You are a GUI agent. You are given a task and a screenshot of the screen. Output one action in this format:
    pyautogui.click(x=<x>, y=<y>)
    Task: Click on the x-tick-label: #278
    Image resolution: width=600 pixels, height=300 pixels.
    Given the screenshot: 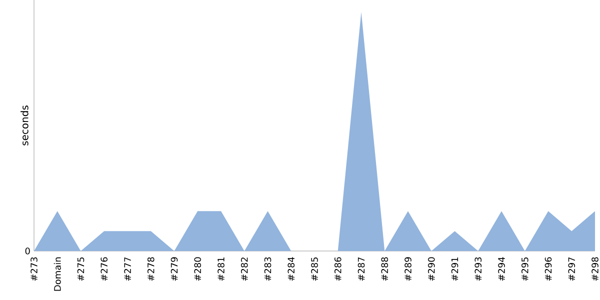 What is the action you would take?
    pyautogui.click(x=150, y=269)
    